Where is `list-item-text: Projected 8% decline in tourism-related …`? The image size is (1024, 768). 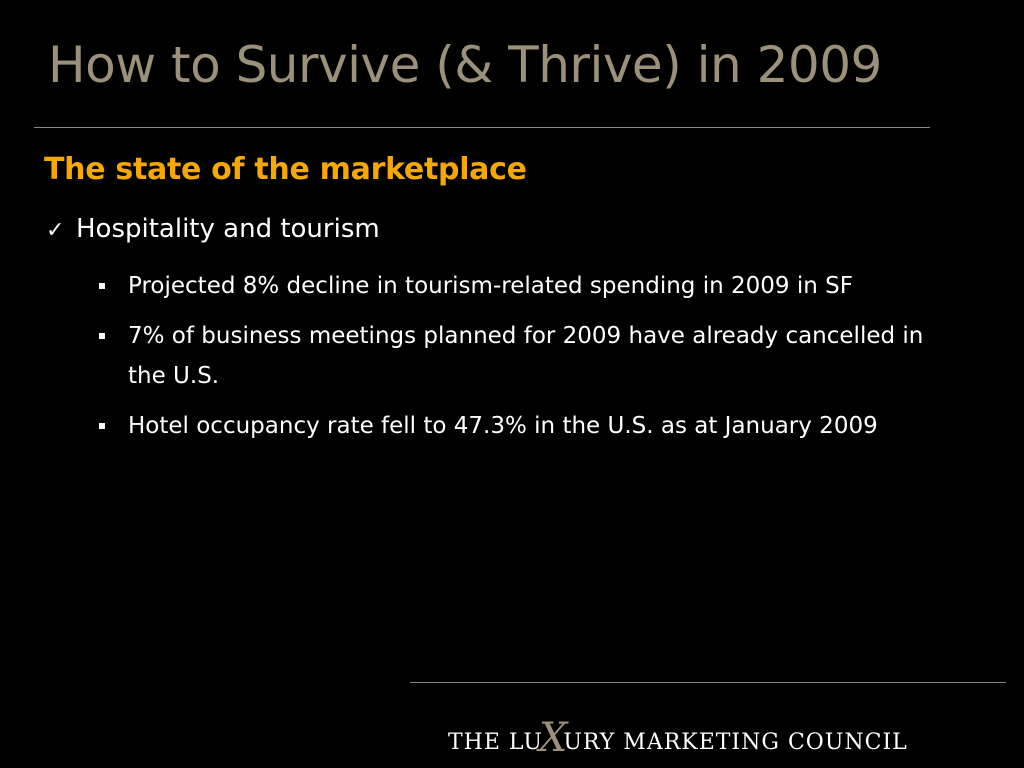
list-item-text: Projected 8% decline in tourism-related … is located at coordinates (490, 286).